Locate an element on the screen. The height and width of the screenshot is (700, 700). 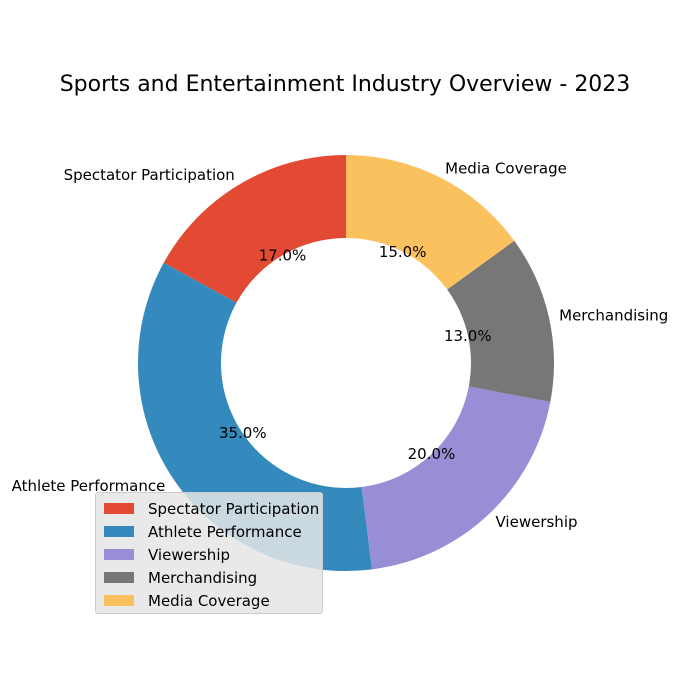
slice-category-label: Media Coverage is located at coordinates (506, 168).